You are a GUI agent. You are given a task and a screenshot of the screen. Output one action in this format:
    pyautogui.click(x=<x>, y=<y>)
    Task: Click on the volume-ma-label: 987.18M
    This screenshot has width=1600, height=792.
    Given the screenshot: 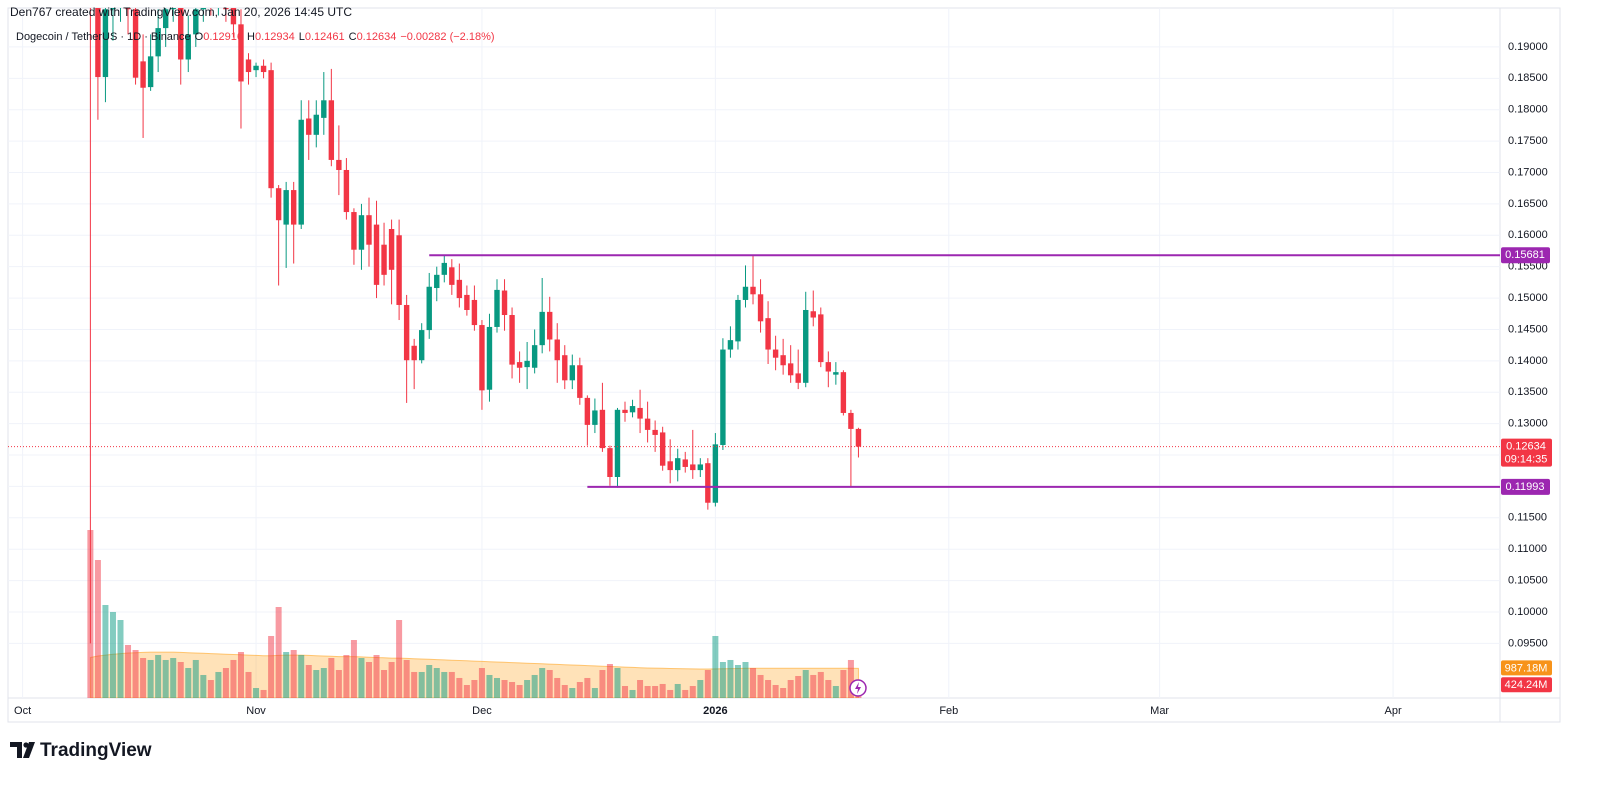 What is the action you would take?
    pyautogui.click(x=1526, y=668)
    